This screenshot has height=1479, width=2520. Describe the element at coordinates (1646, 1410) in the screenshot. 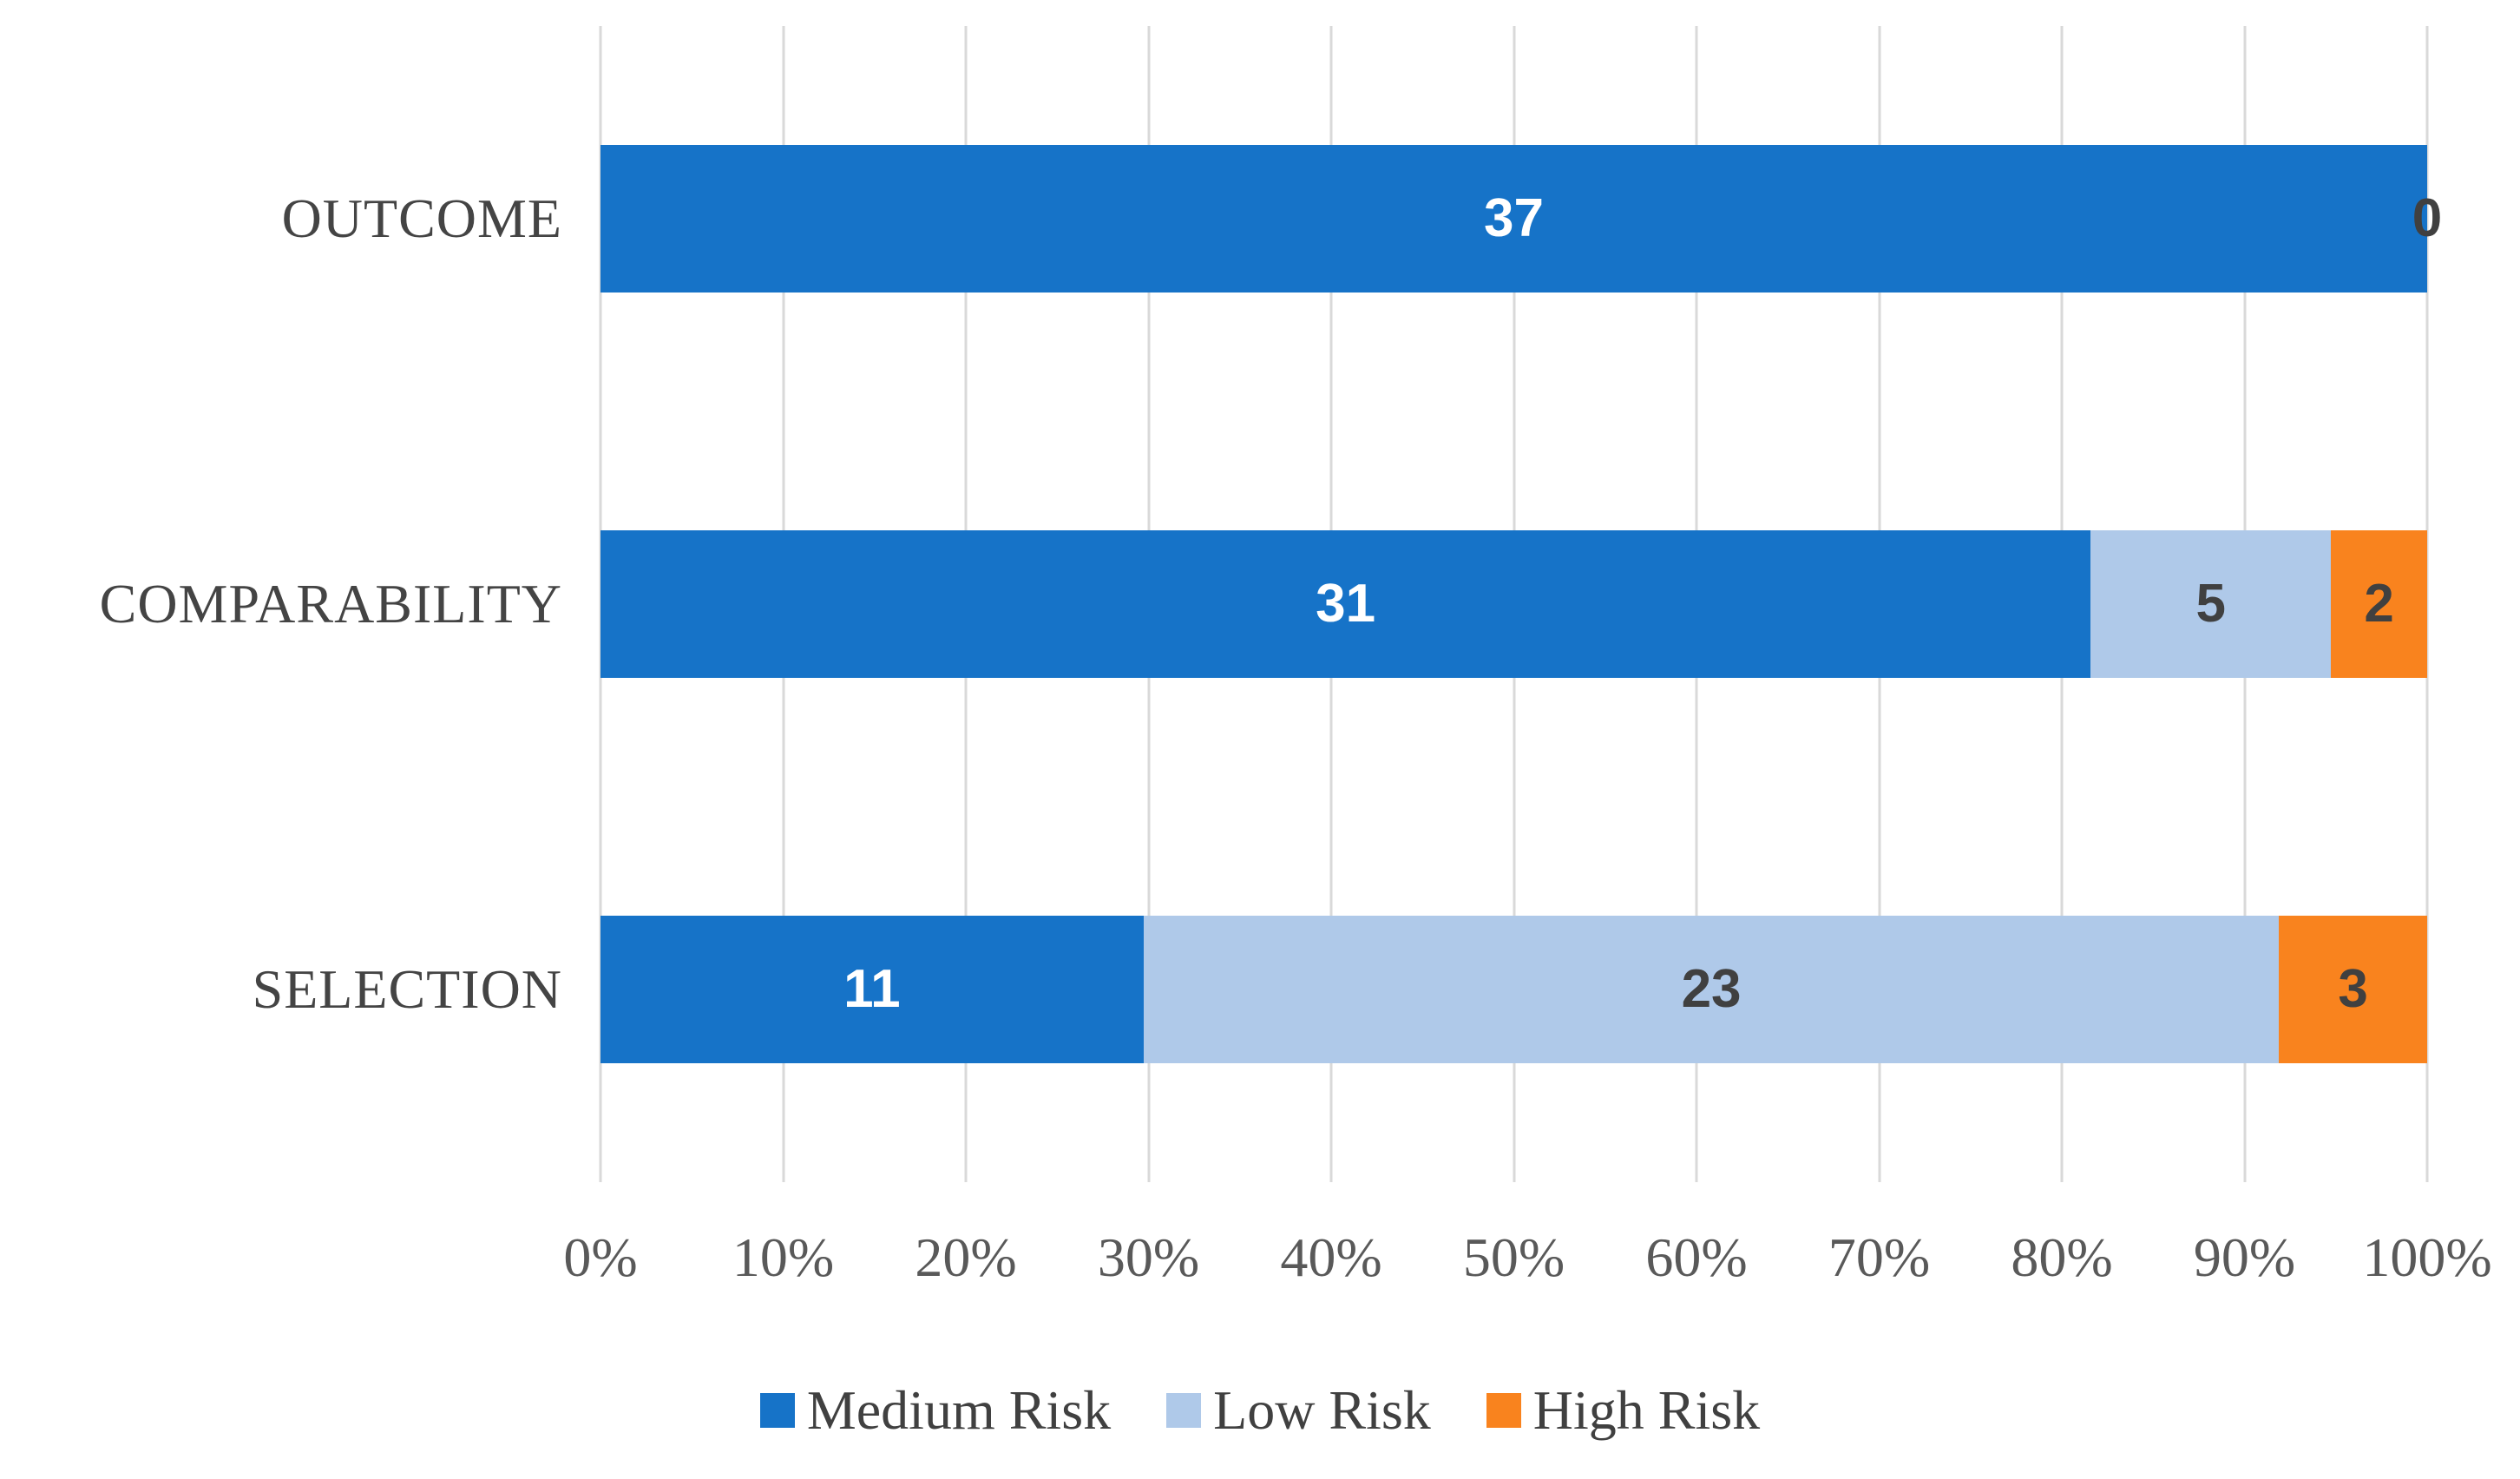

I see `legend-label-high-risk: High Risk` at that location.